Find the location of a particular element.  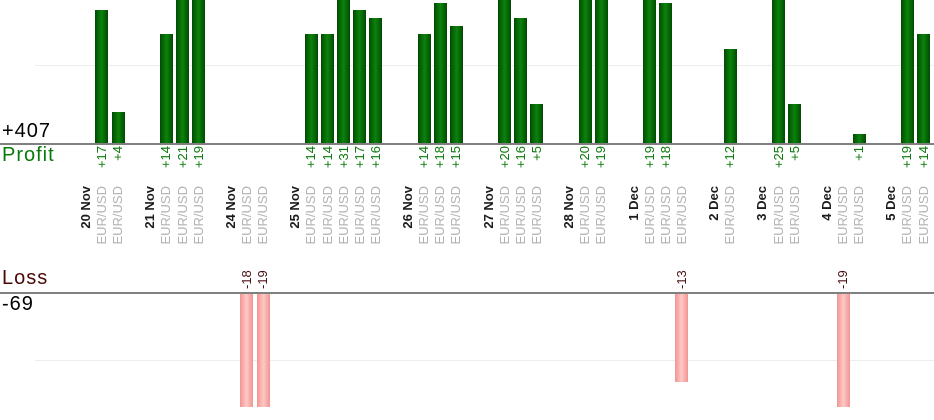

date-label: 24 Nov is located at coordinates (230, 207).